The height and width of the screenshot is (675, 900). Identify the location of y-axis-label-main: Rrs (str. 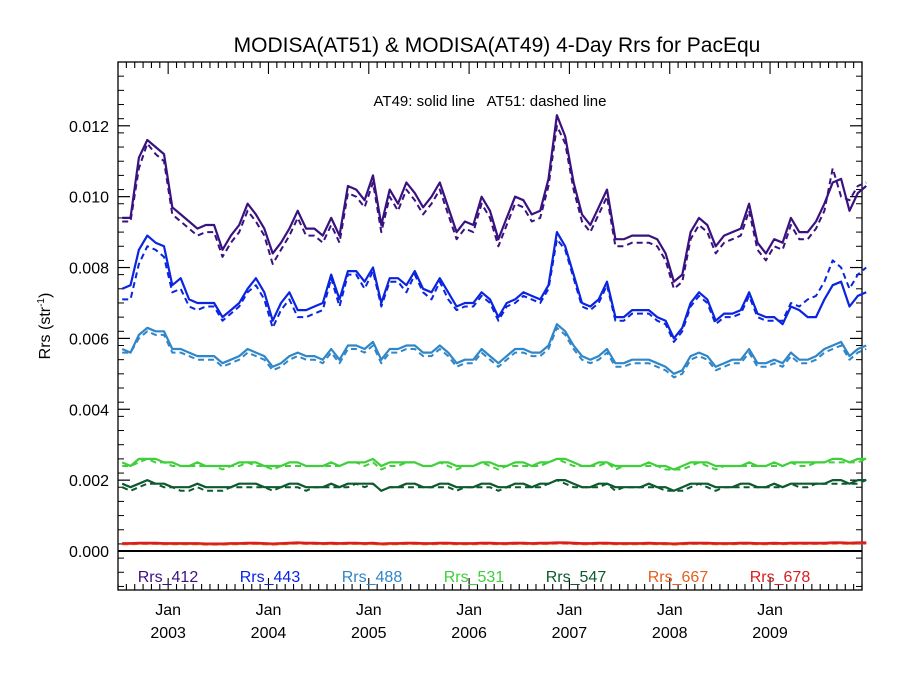
(45, 332).